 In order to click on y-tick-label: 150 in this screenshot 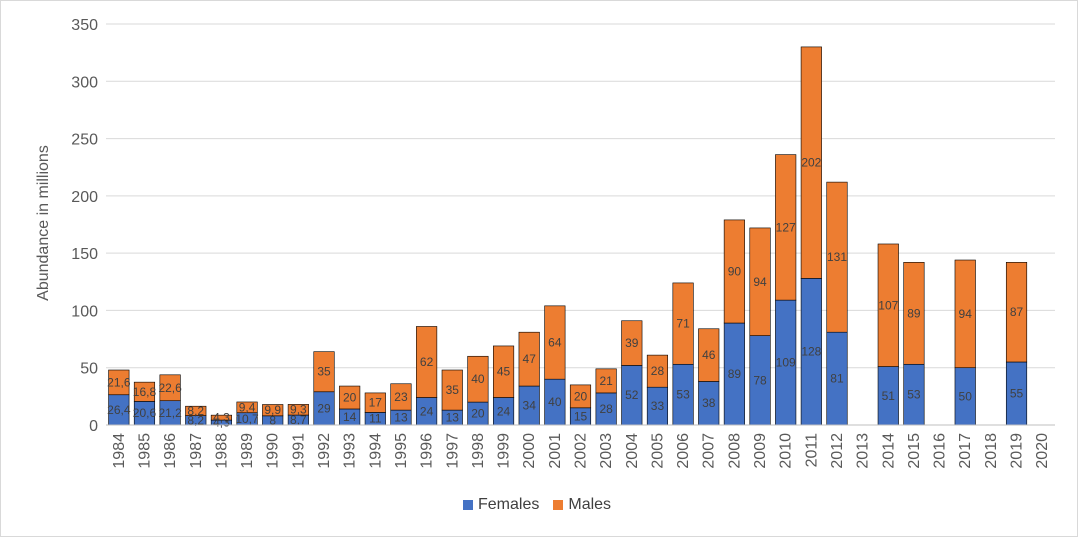, I will do `click(84, 254)`.